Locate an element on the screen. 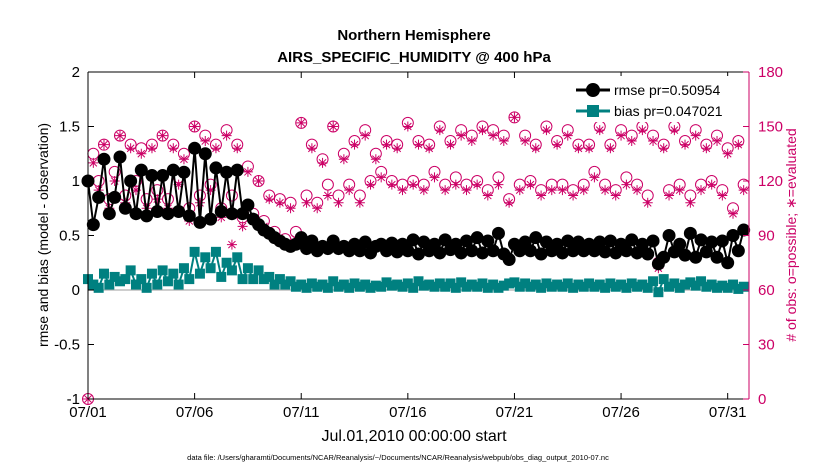 The height and width of the screenshot is (470, 830). x-tick-label: 07/21 is located at coordinates (515, 412).